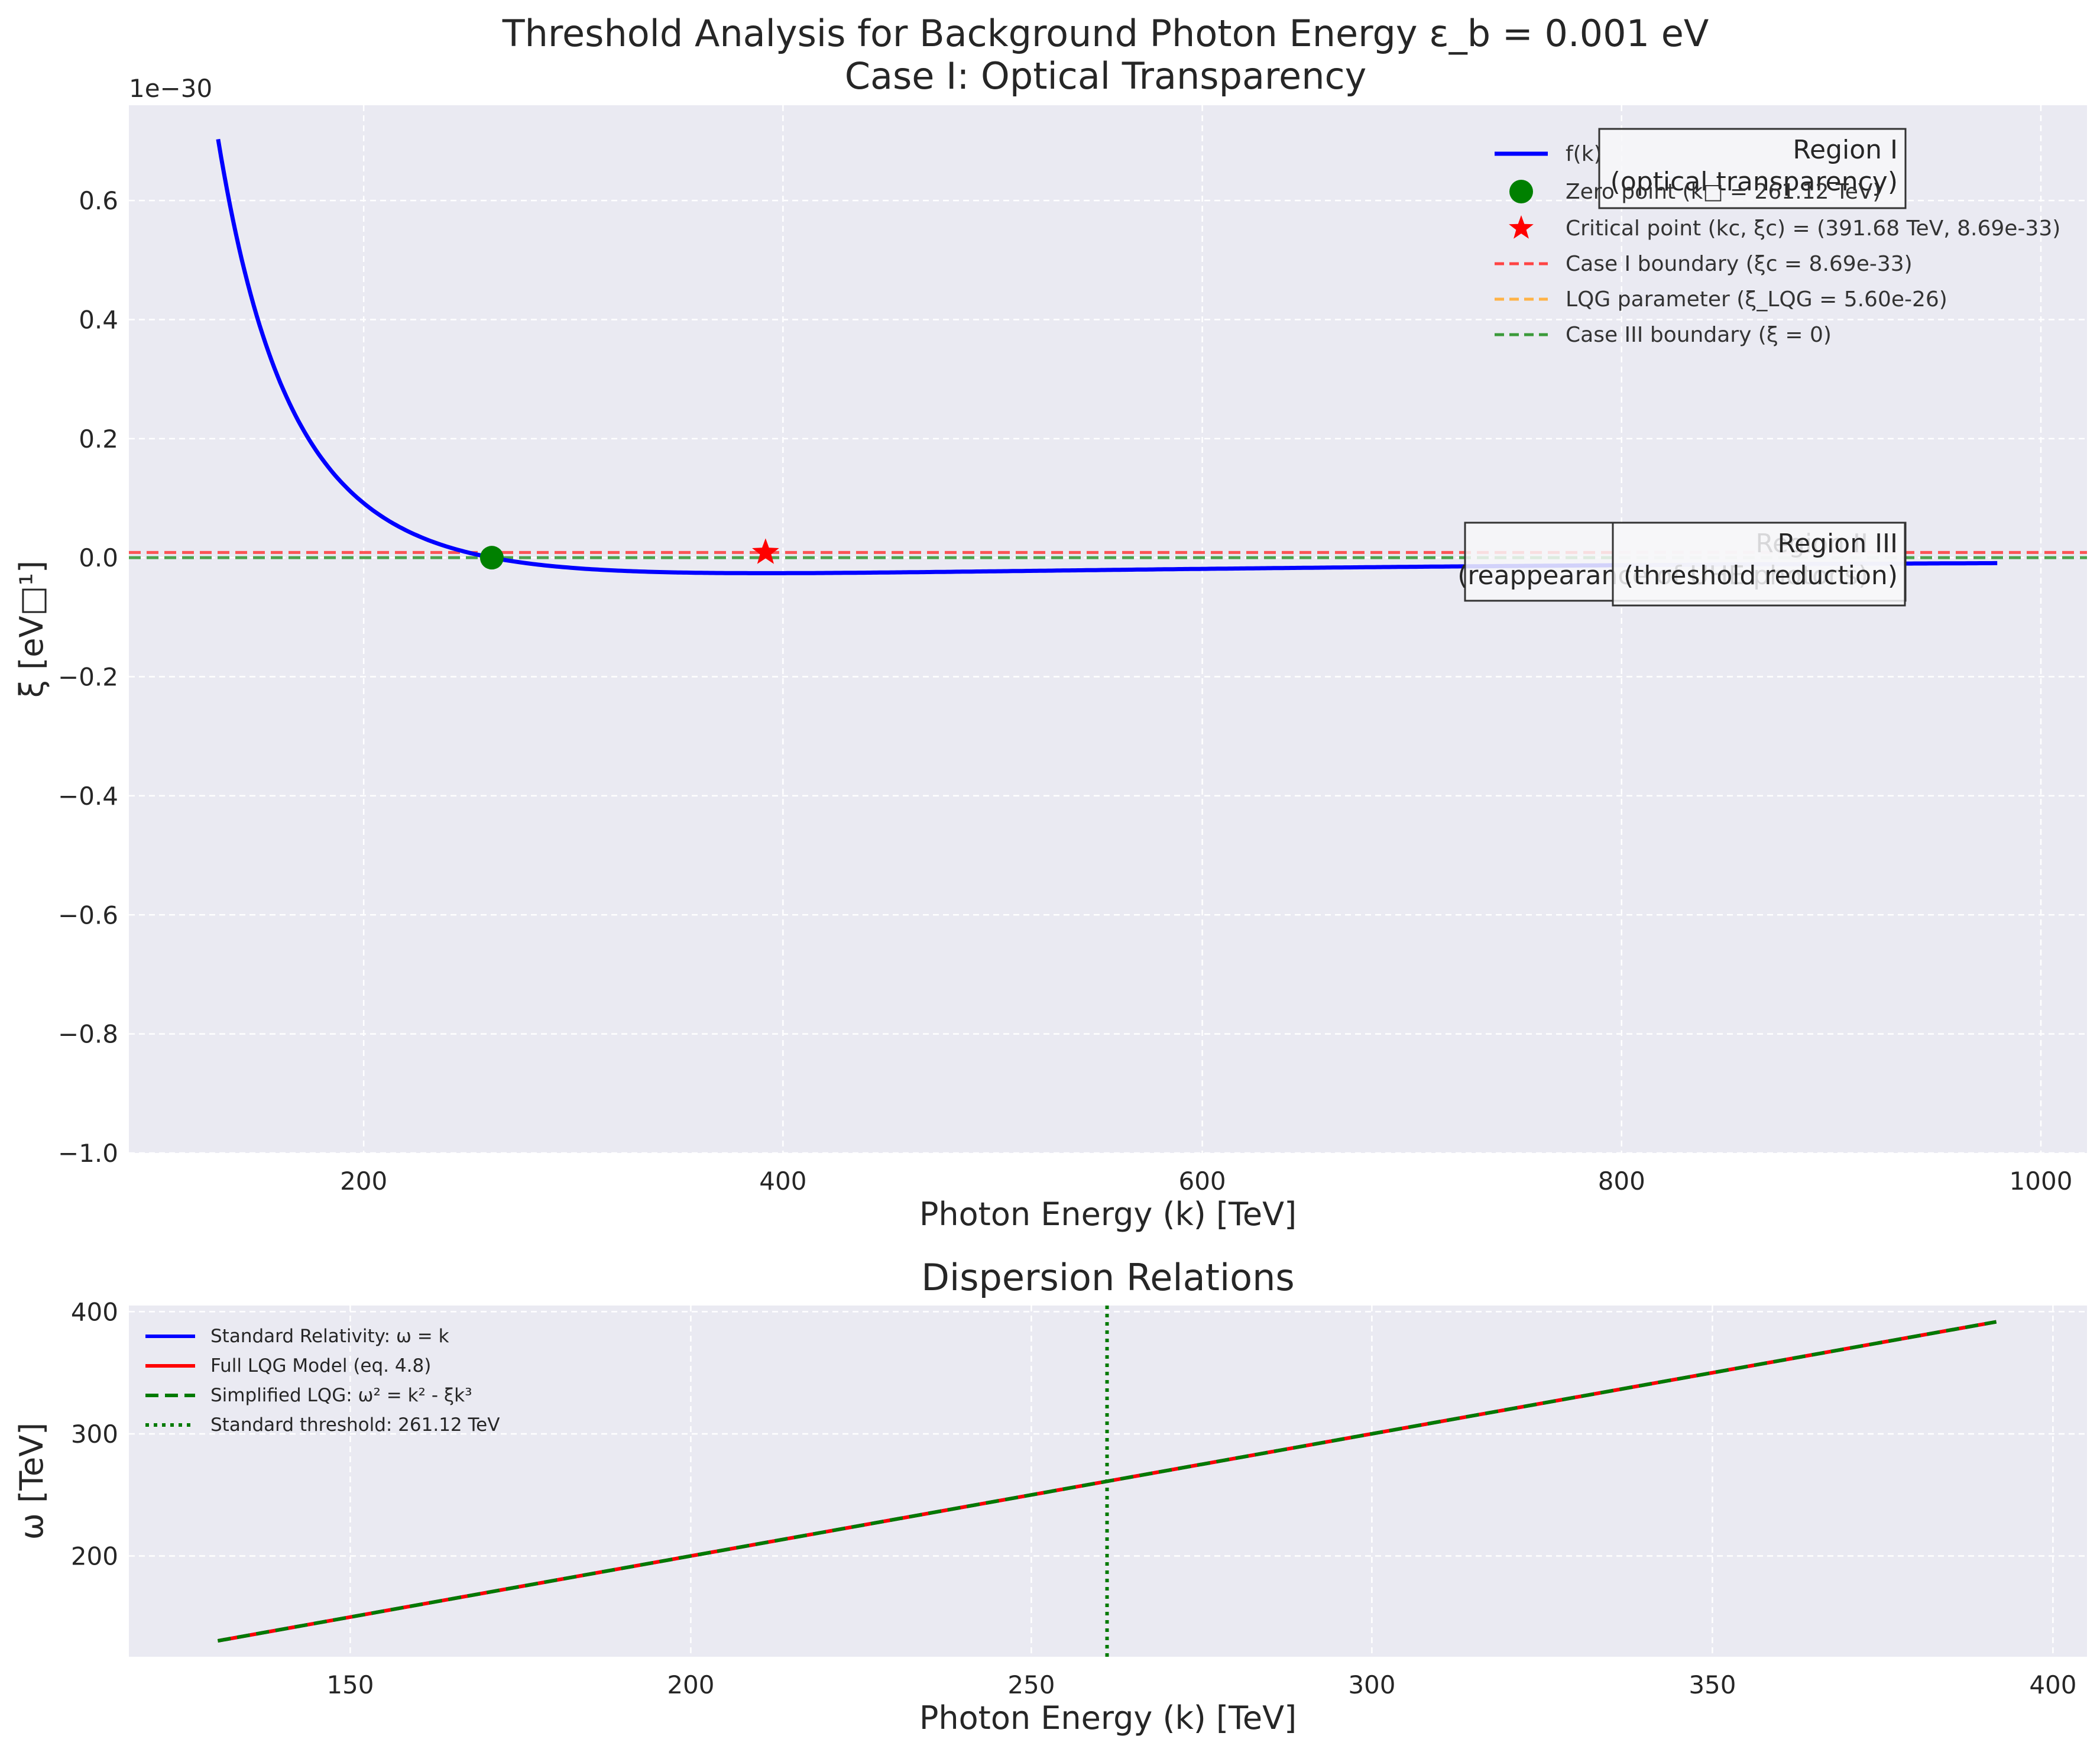 This screenshot has width=2100, height=1749. What do you see at coordinates (2042, 1181) in the screenshot?
I see `x-tick-label: 1000` at bounding box center [2042, 1181].